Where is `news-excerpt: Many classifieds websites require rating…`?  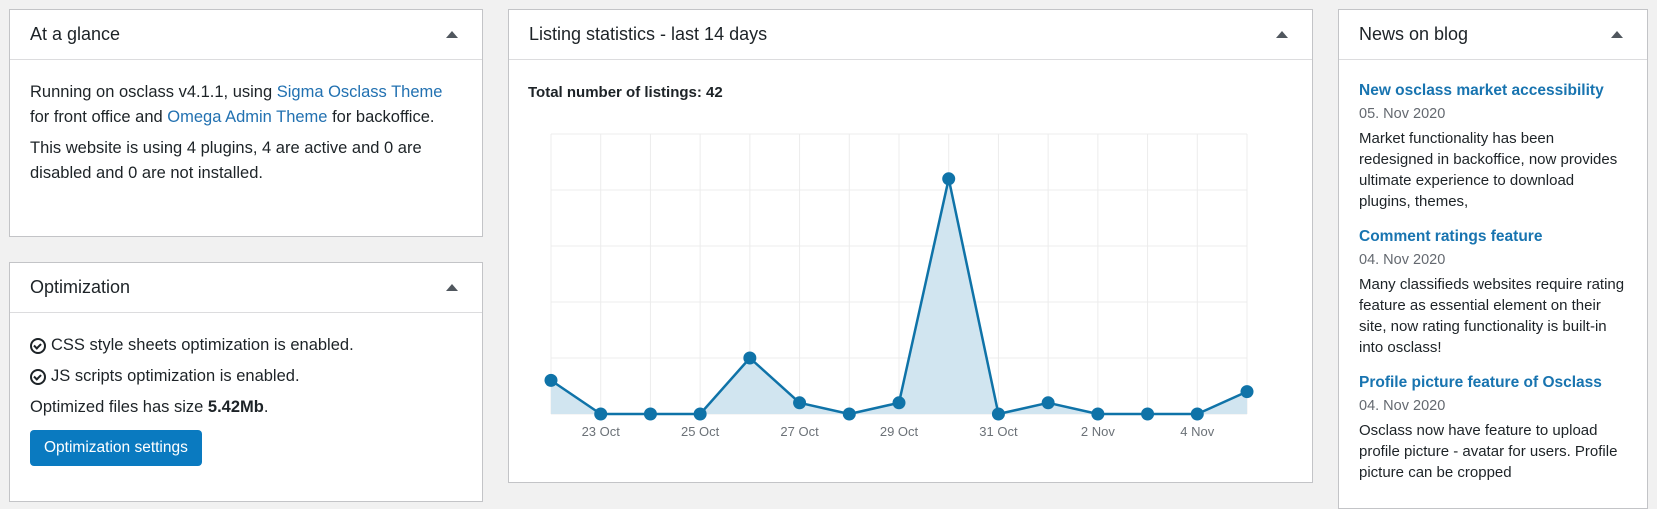
news-excerpt: Many classifieds websites require rating… is located at coordinates (1492, 316).